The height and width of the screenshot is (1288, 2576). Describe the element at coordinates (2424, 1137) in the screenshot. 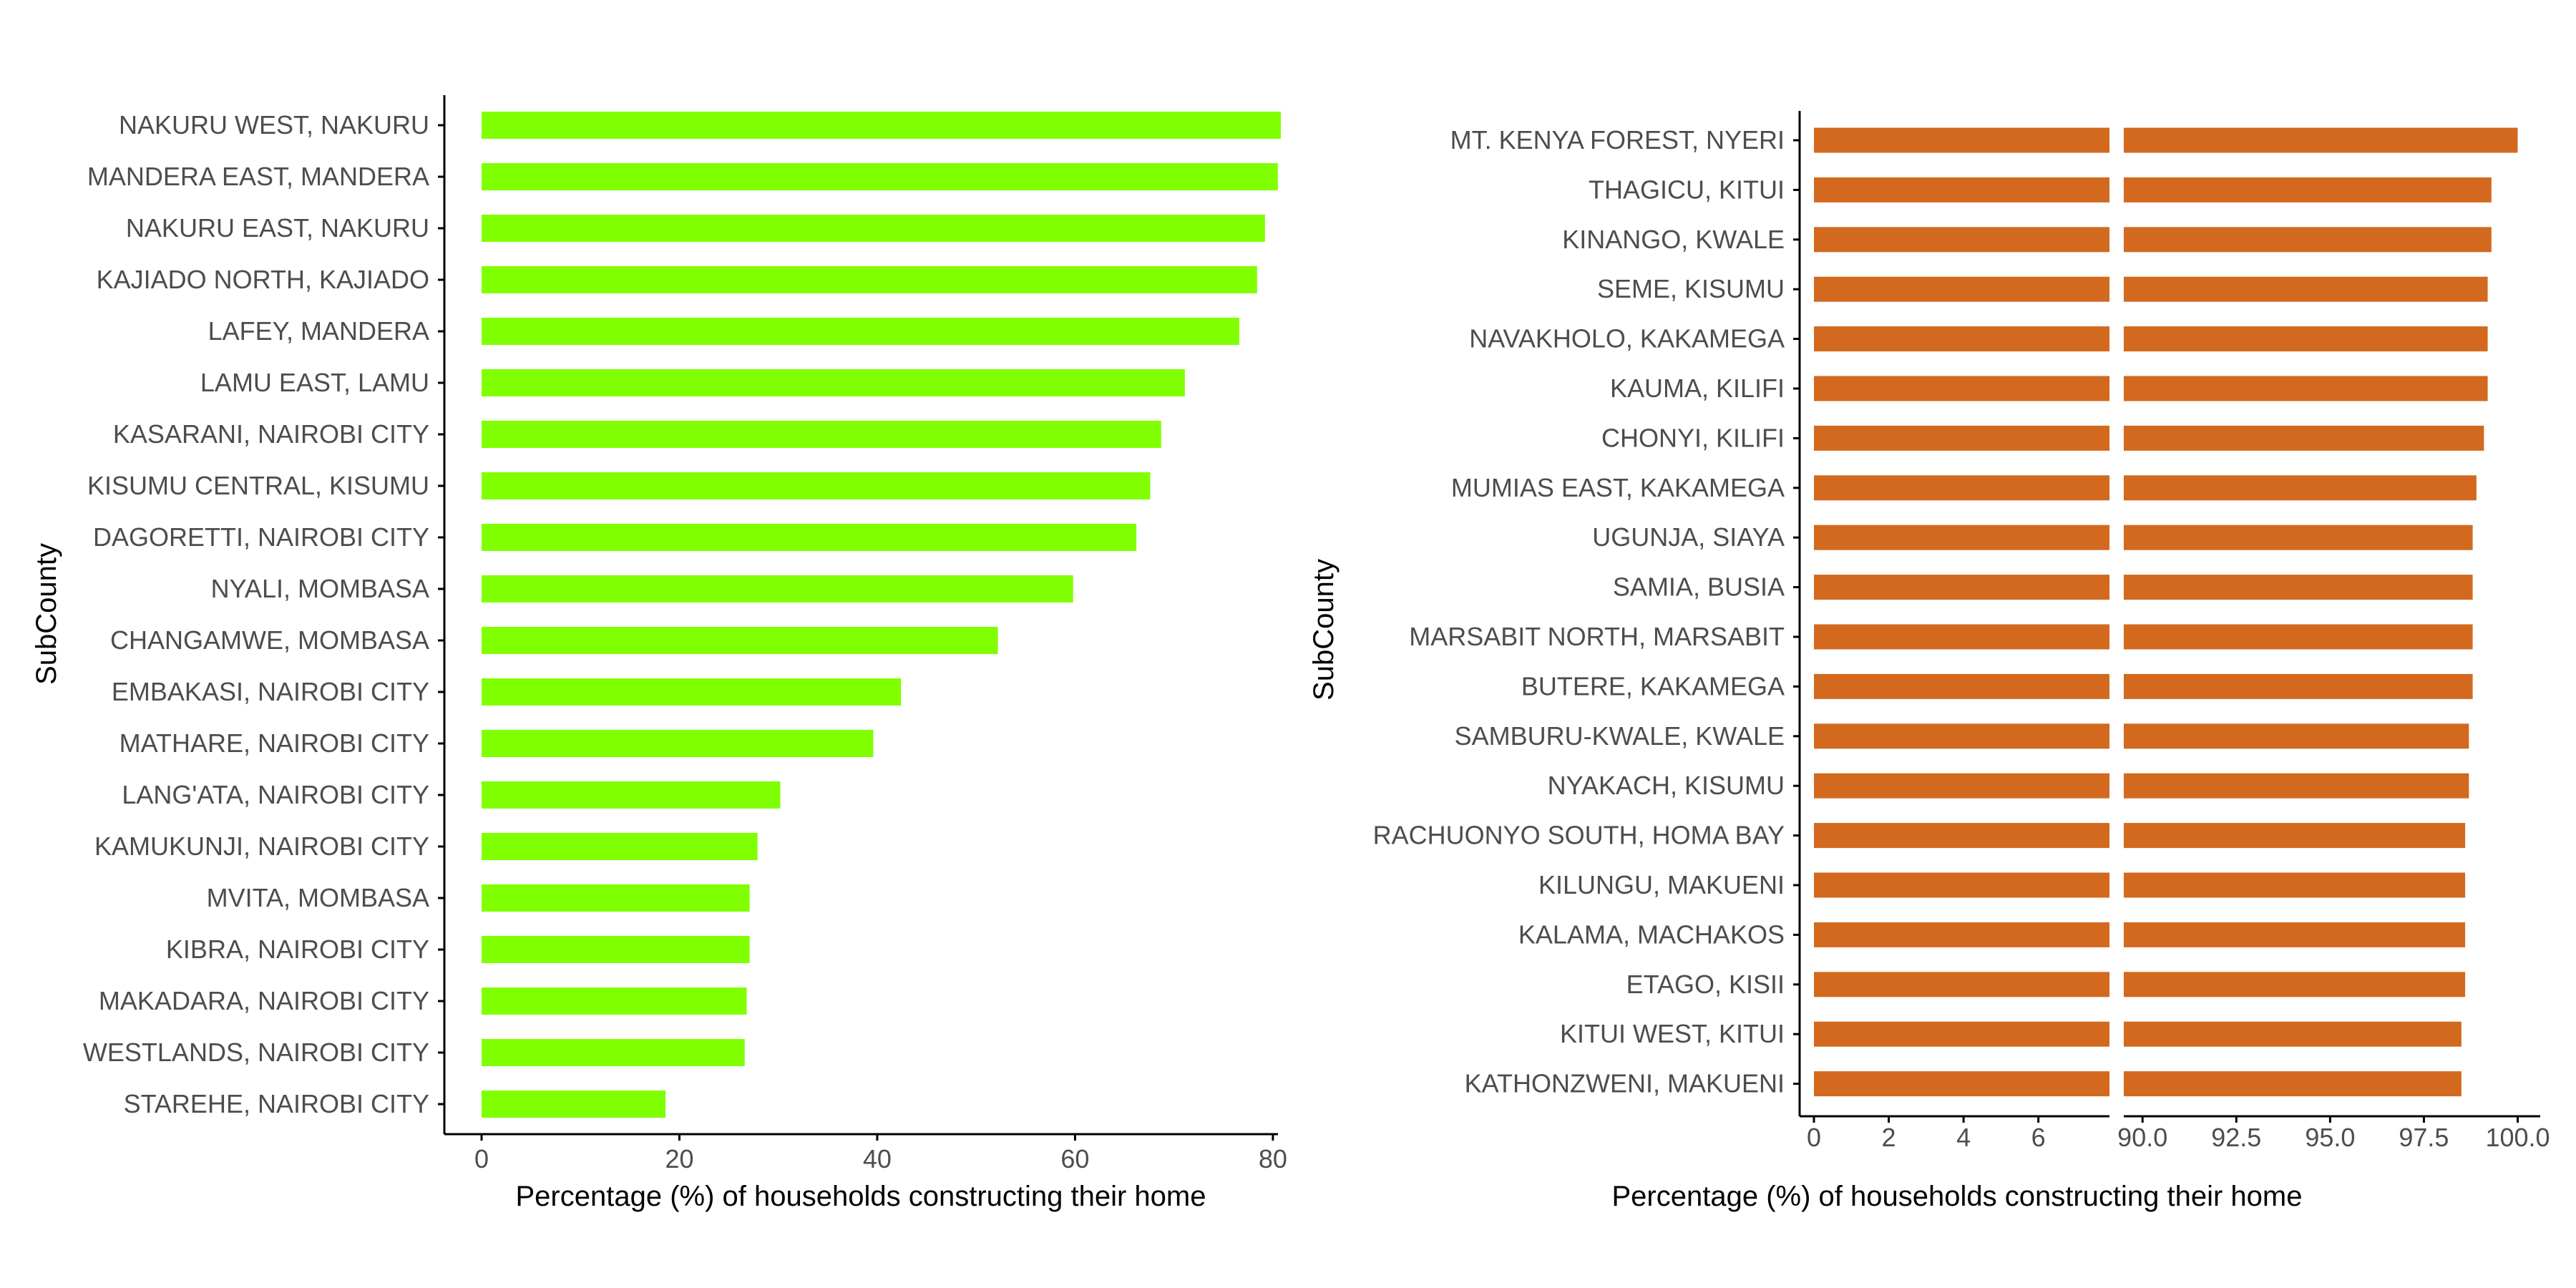

I see `x-tick-label: 97.5` at that location.